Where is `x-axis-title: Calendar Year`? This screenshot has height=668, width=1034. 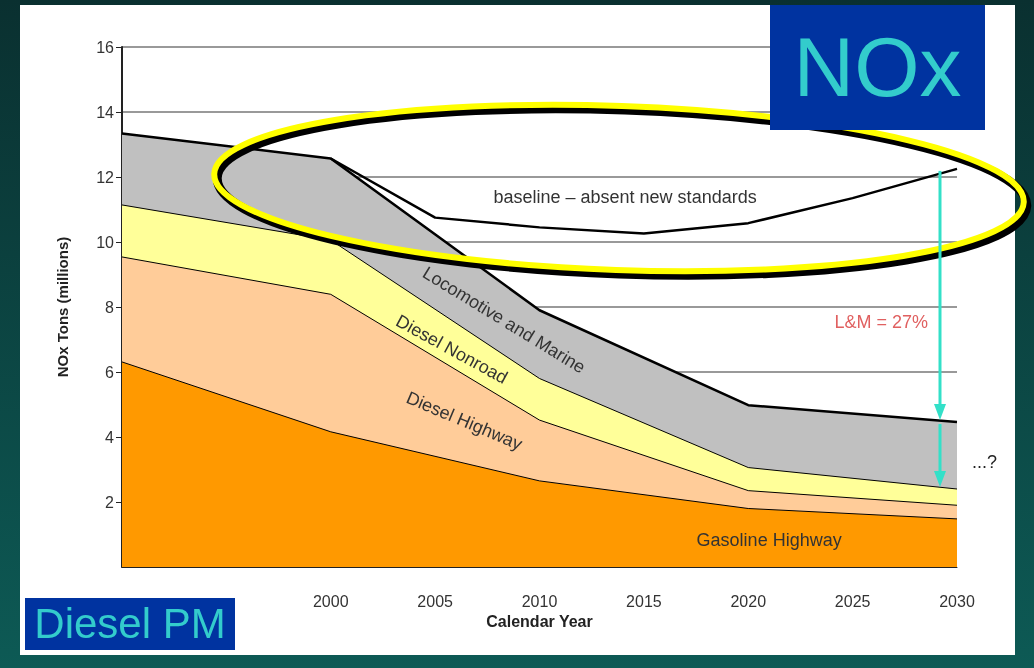
x-axis-title: Calendar Year is located at coordinates (539, 622).